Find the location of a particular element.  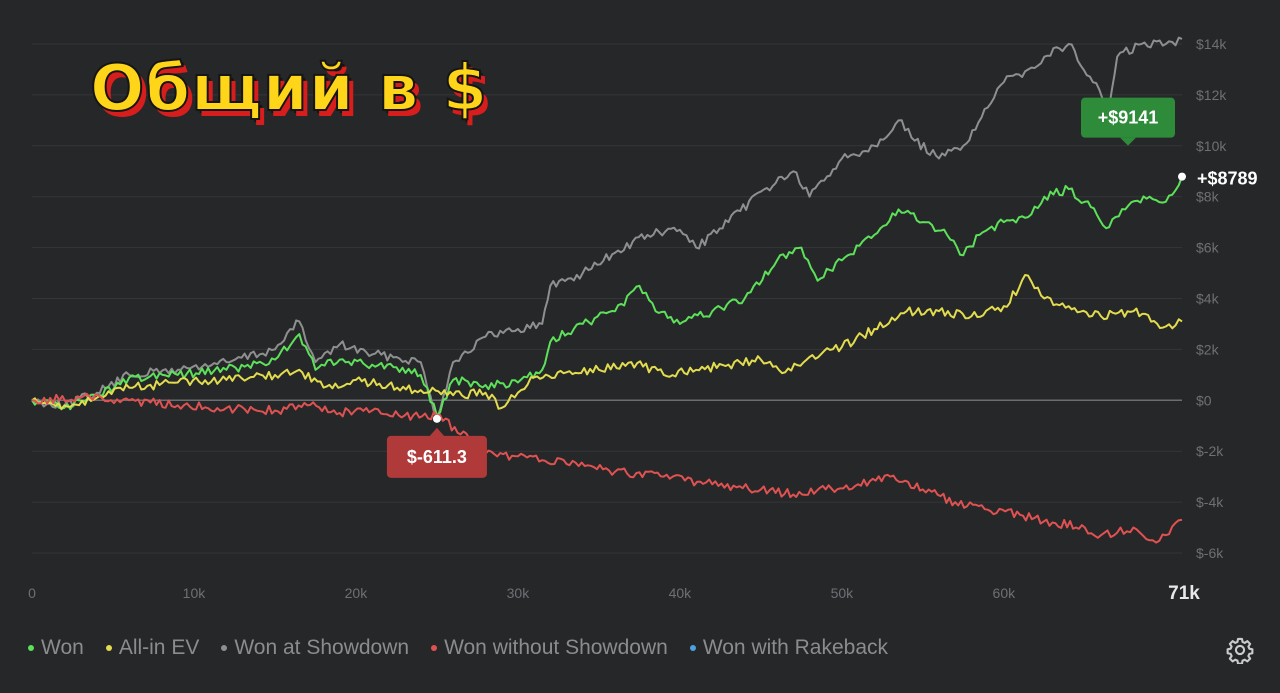

x-tick-label: 0 is located at coordinates (32, 593).